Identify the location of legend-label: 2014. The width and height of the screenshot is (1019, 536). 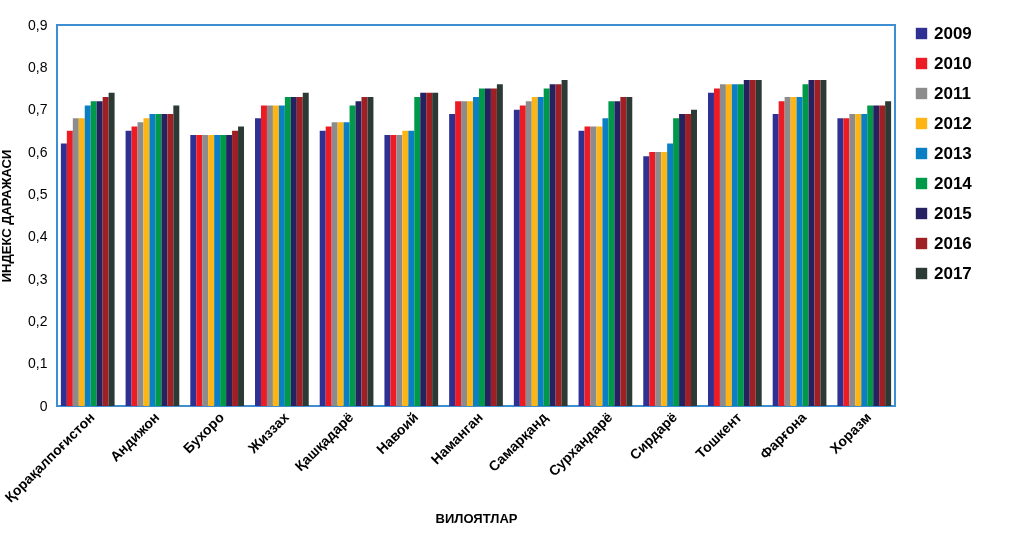
(953, 183).